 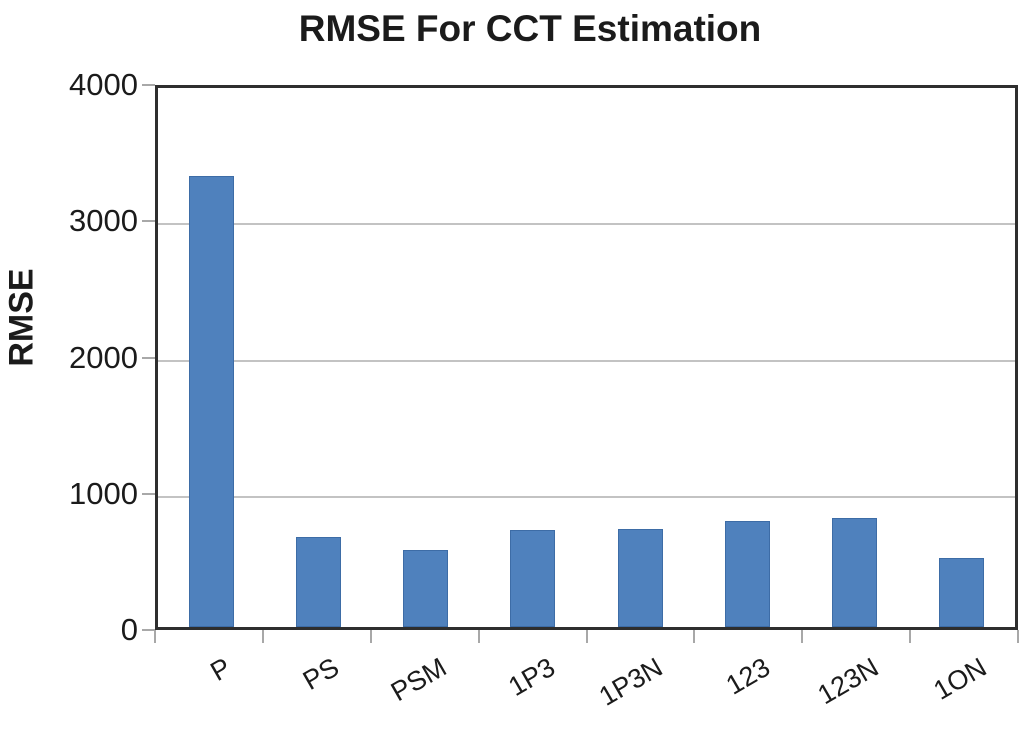 I want to click on bar-cell-P, so click(x=211, y=357).